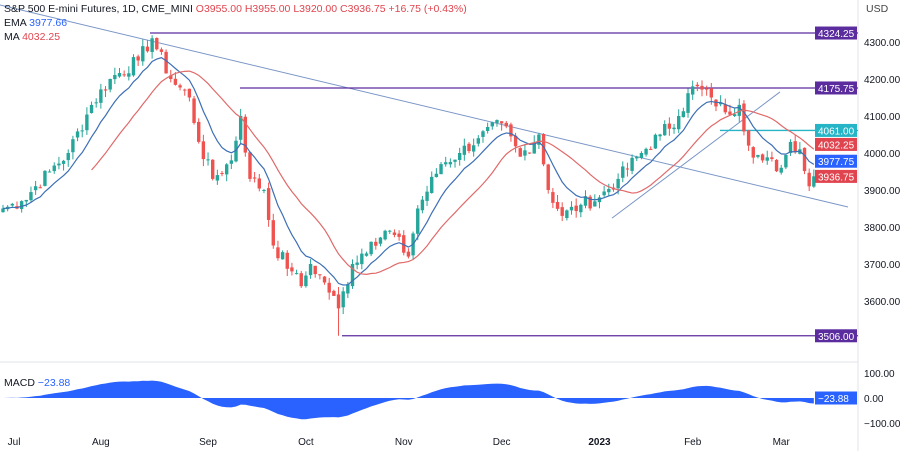 The width and height of the screenshot is (900, 451). What do you see at coordinates (882, 424) in the screenshot?
I see `macd-tick-label: −100.00` at bounding box center [882, 424].